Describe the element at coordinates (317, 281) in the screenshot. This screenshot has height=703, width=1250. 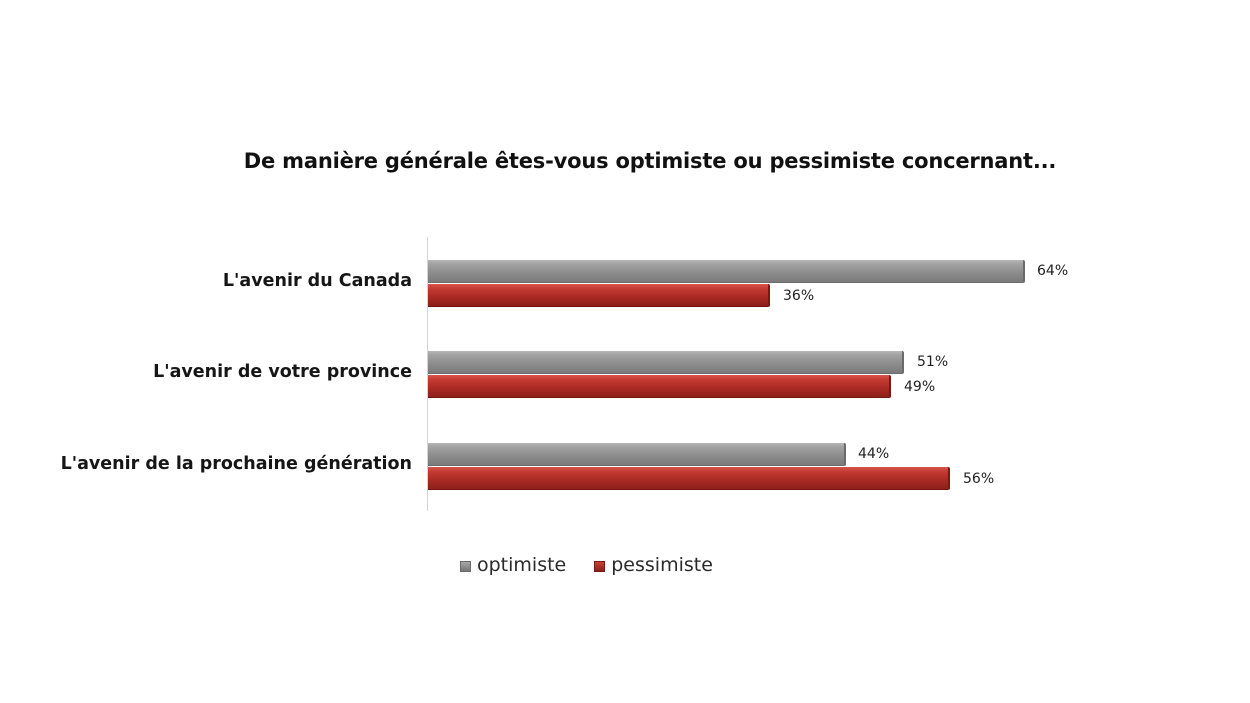
I see `category-label: L'avenir du Canada` at that location.